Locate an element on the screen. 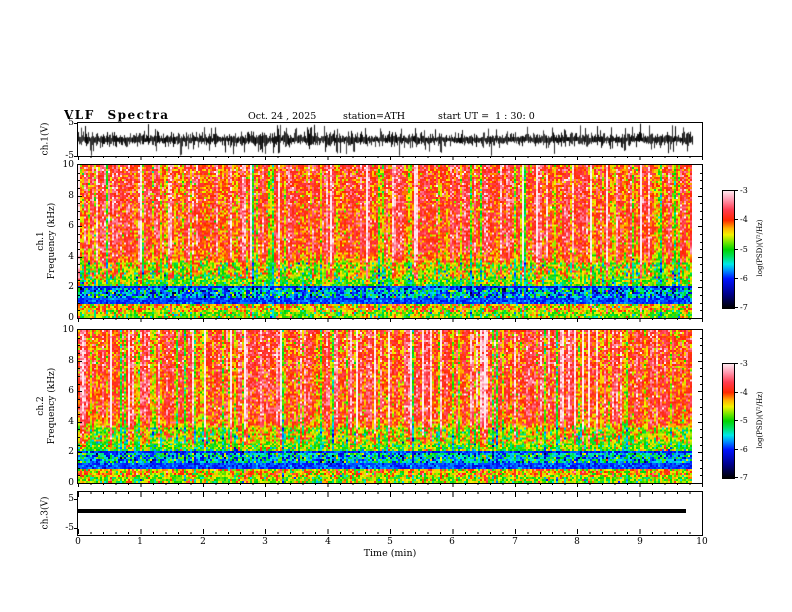  x-major-ticks-spec1 is located at coordinates (390, 320).